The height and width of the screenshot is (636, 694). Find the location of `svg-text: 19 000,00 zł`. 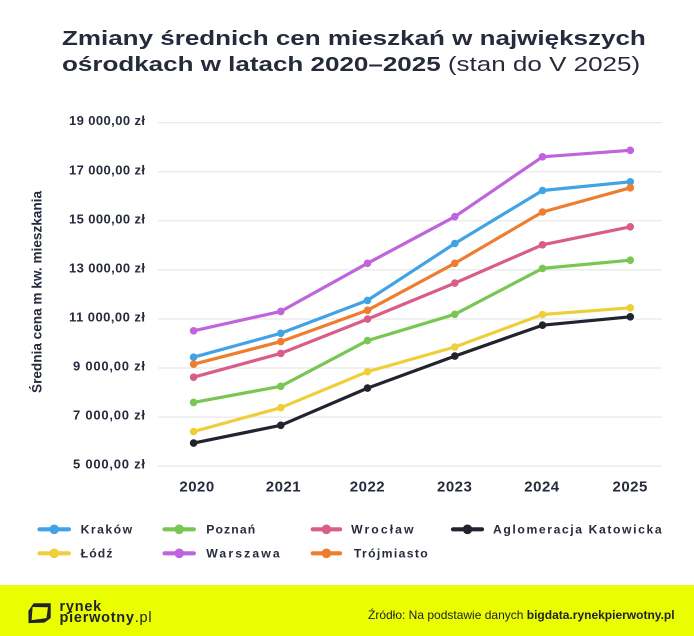

svg-text: 19 000,00 zł is located at coordinates (107, 120).